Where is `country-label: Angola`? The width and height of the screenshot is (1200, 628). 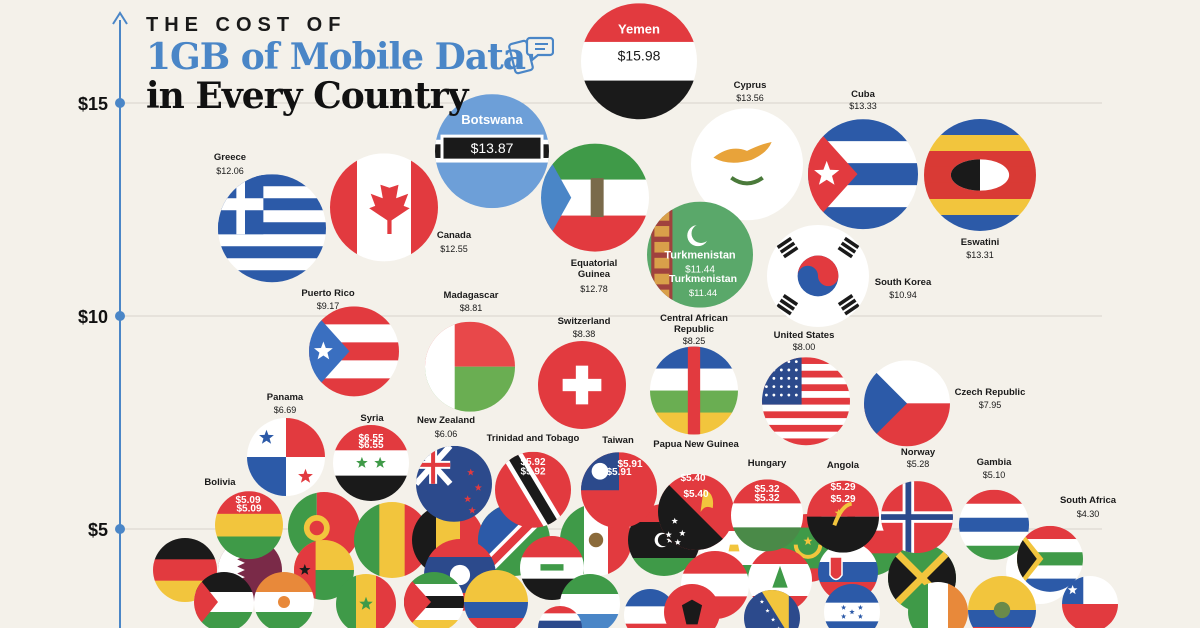 country-label: Angola is located at coordinates (843, 465).